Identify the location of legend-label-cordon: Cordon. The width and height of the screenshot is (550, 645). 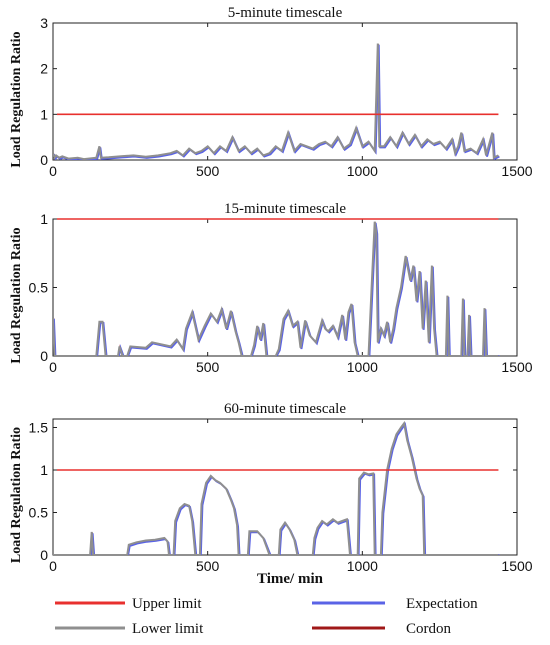
(429, 629).